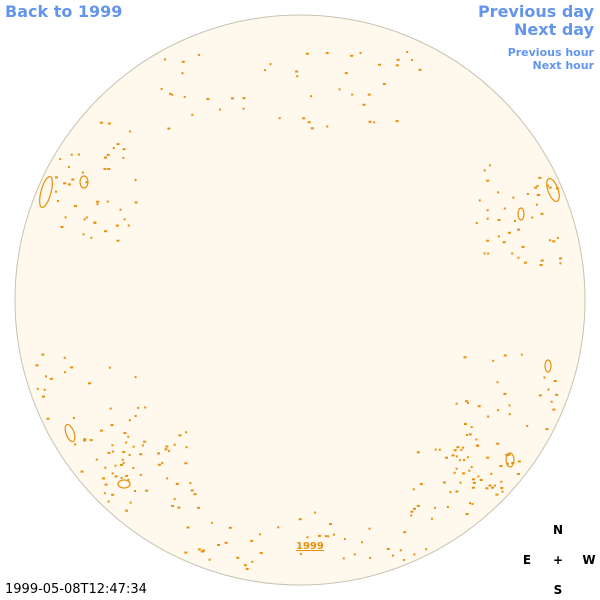  What do you see at coordinates (563, 65) in the screenshot?
I see `next-hour-link: Next hour` at bounding box center [563, 65].